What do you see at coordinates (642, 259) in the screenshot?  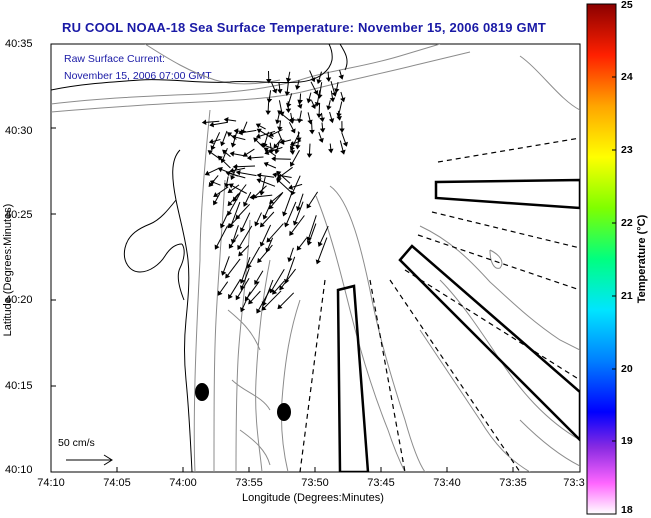 I see `colorbar-label: Temperature (°C)` at bounding box center [642, 259].